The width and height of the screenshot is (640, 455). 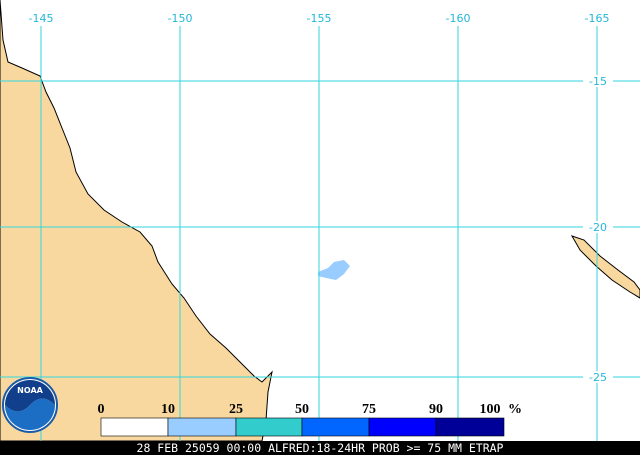 I want to click on latitude-label: -20, so click(x=598, y=227).